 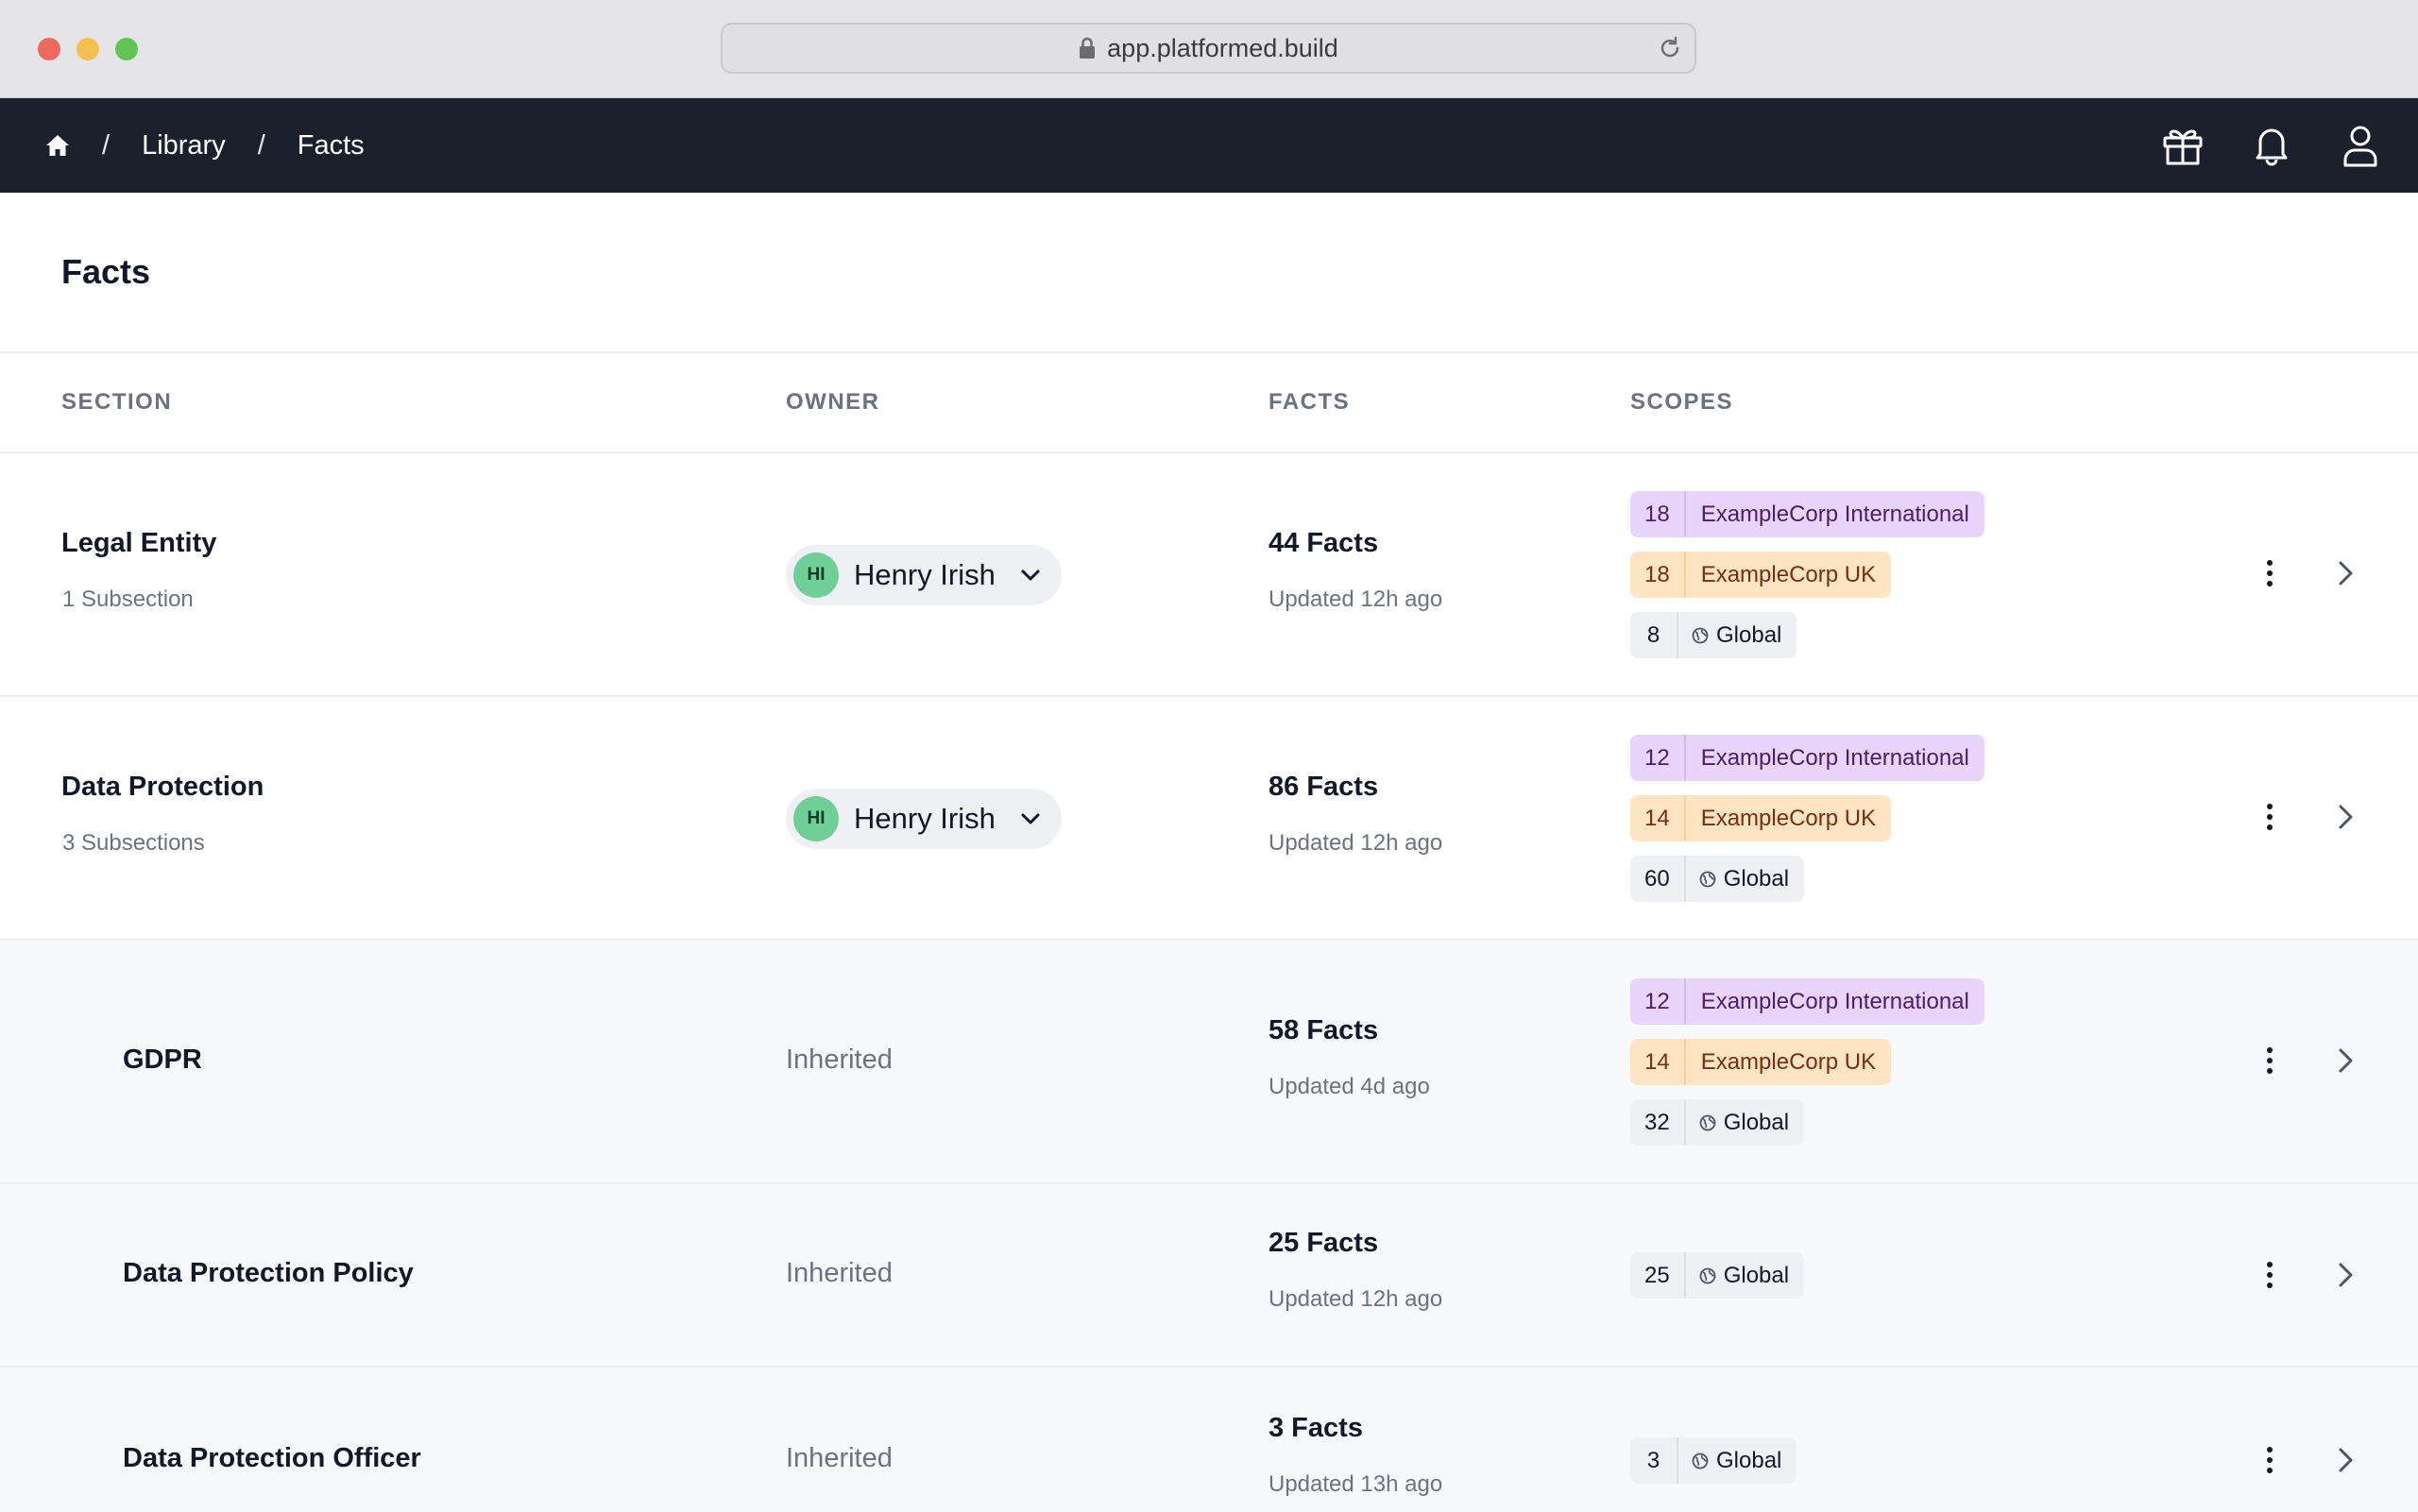 What do you see at coordinates (57, 145) in the screenshot?
I see `home-icon` at bounding box center [57, 145].